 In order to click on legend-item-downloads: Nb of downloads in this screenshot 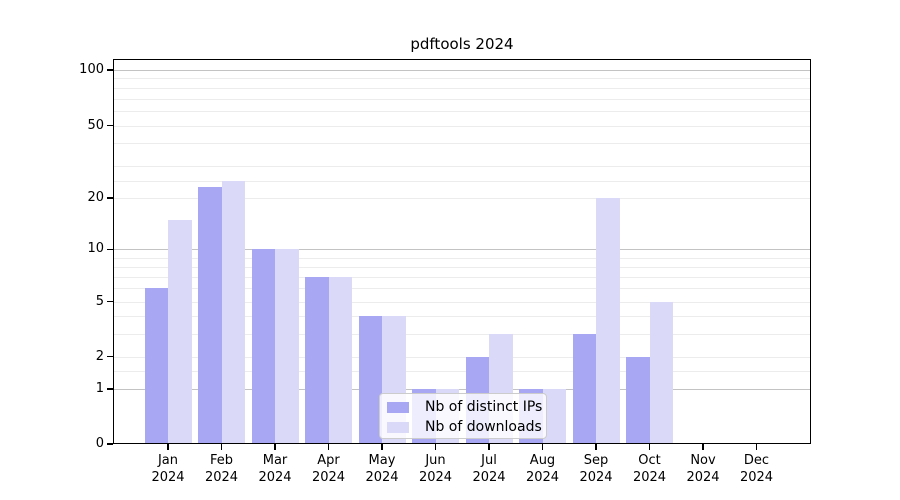, I will do `click(464, 427)`.